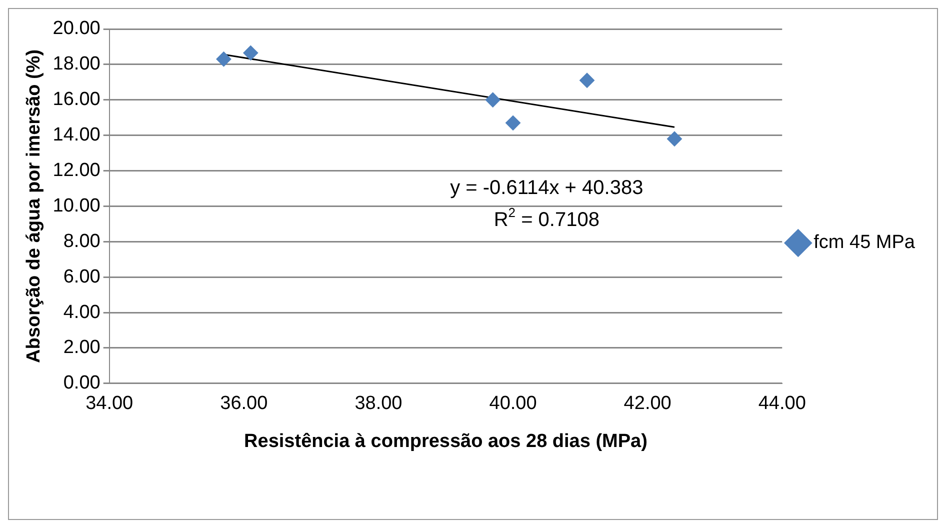 The image size is (949, 532). I want to click on y-tick-label: 14.00, so click(76, 135).